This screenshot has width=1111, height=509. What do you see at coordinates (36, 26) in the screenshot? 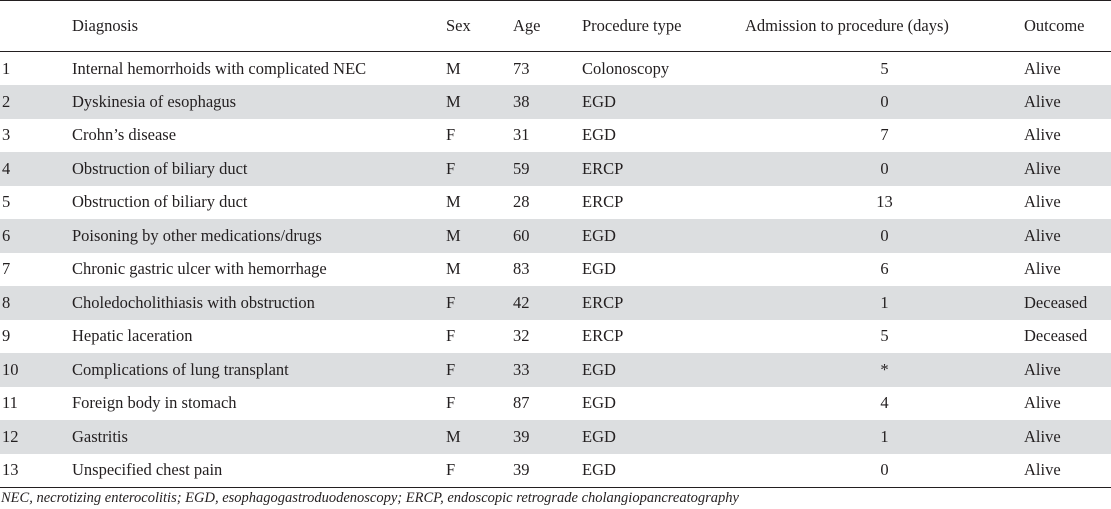
I see `header-no` at bounding box center [36, 26].